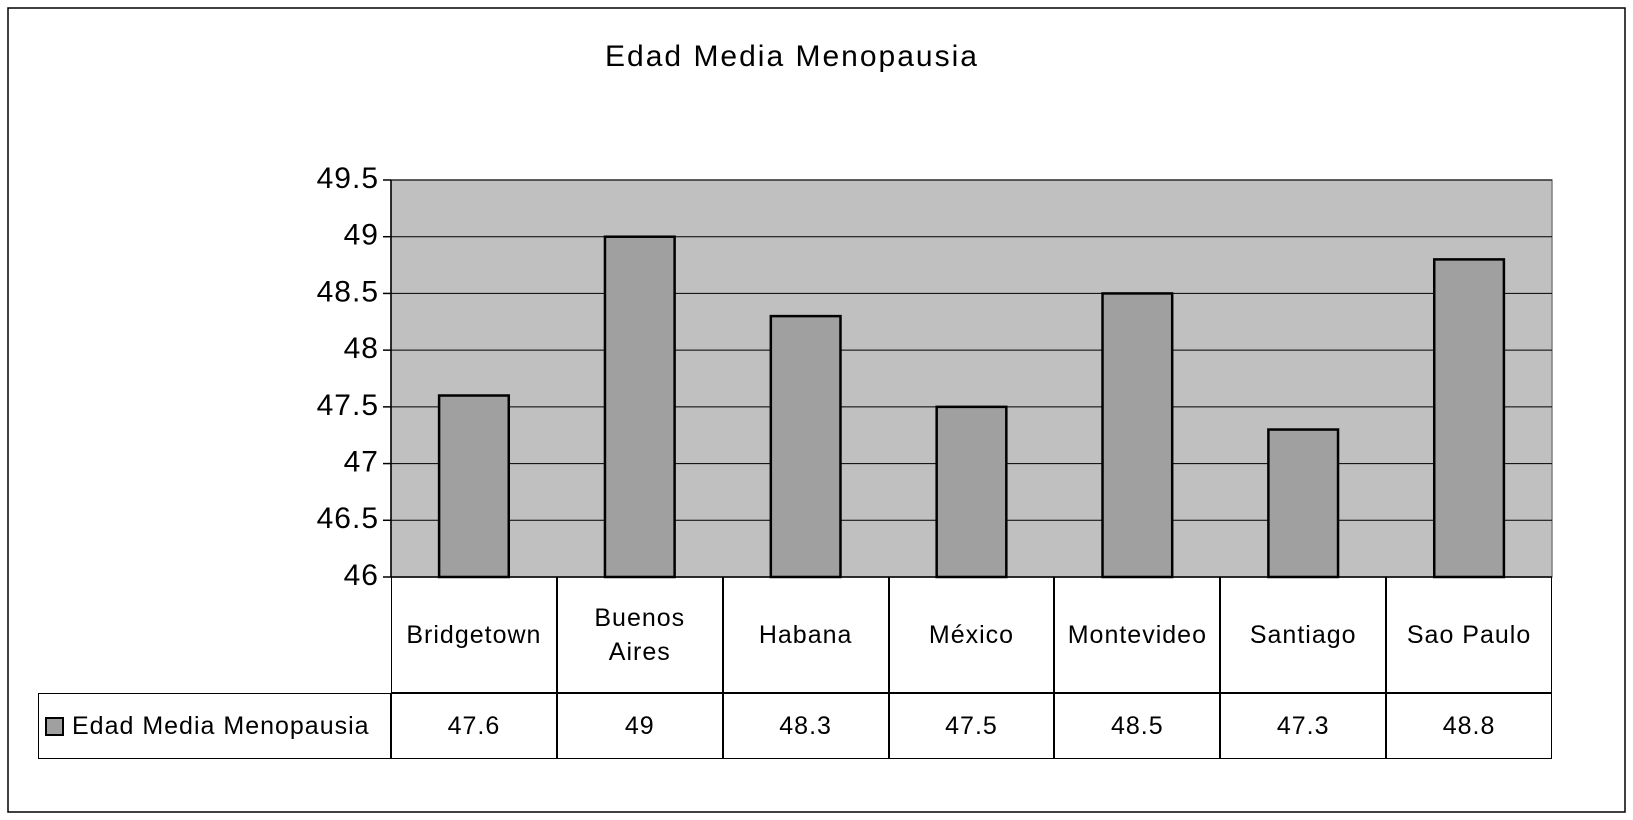 Image resolution: width=1633 pixels, height=820 pixels. I want to click on x-tick-label: Sao Paulo, so click(1469, 635).